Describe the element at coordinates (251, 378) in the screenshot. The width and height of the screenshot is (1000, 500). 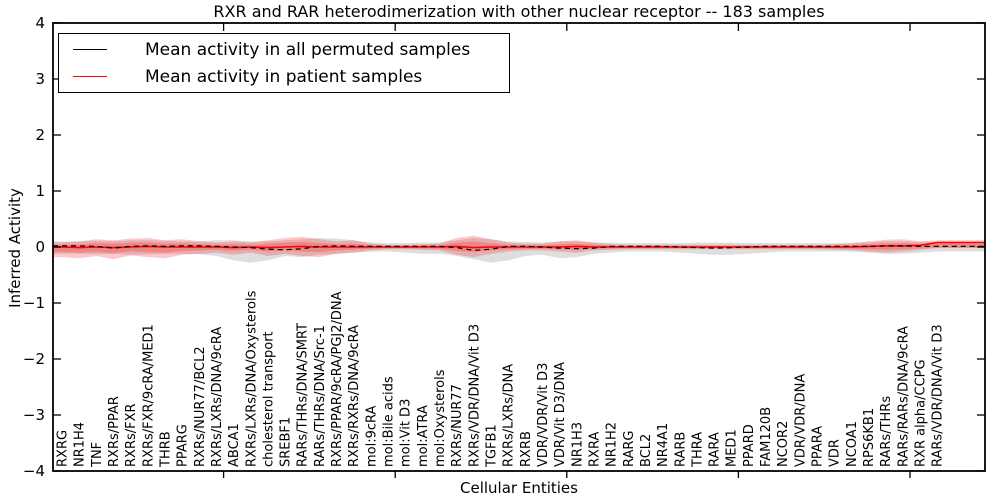
I see `category-label: RXRs/LXRs/DNA/Oxysterols` at that location.